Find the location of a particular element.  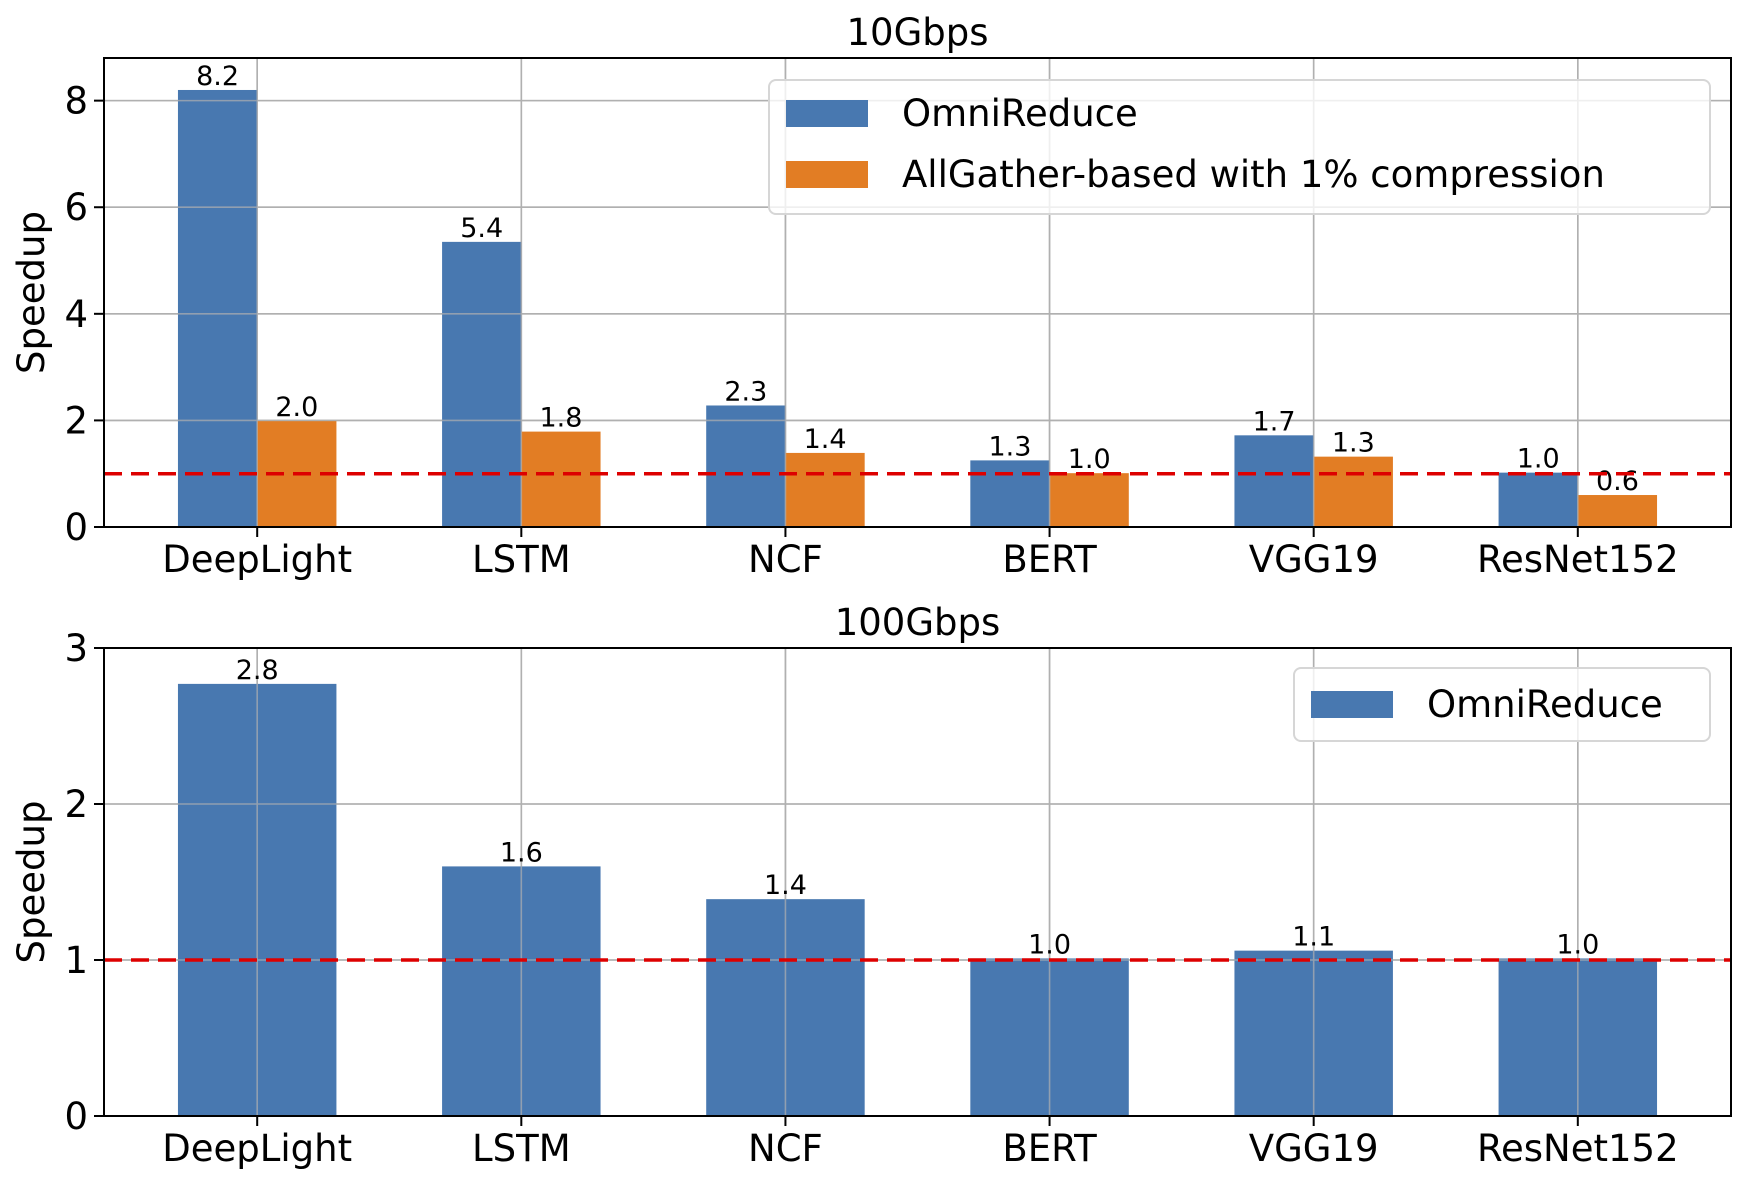

bar-value-label: 2.8 is located at coordinates (257, 670).